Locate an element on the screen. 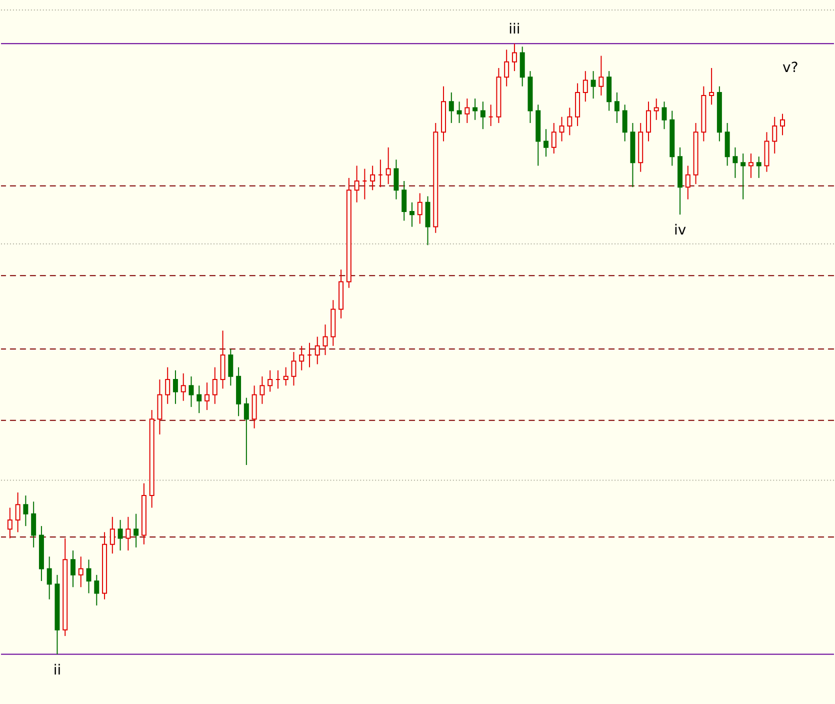 This screenshot has width=835, height=704. annotation: ii is located at coordinates (57, 670).